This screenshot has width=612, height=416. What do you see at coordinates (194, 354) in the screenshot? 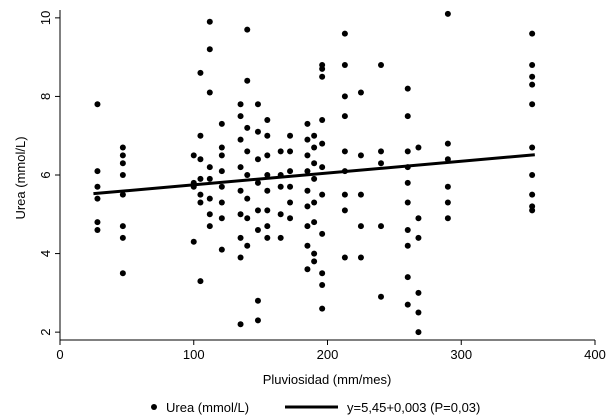
I see `x-tick-label: 100` at bounding box center [194, 354].